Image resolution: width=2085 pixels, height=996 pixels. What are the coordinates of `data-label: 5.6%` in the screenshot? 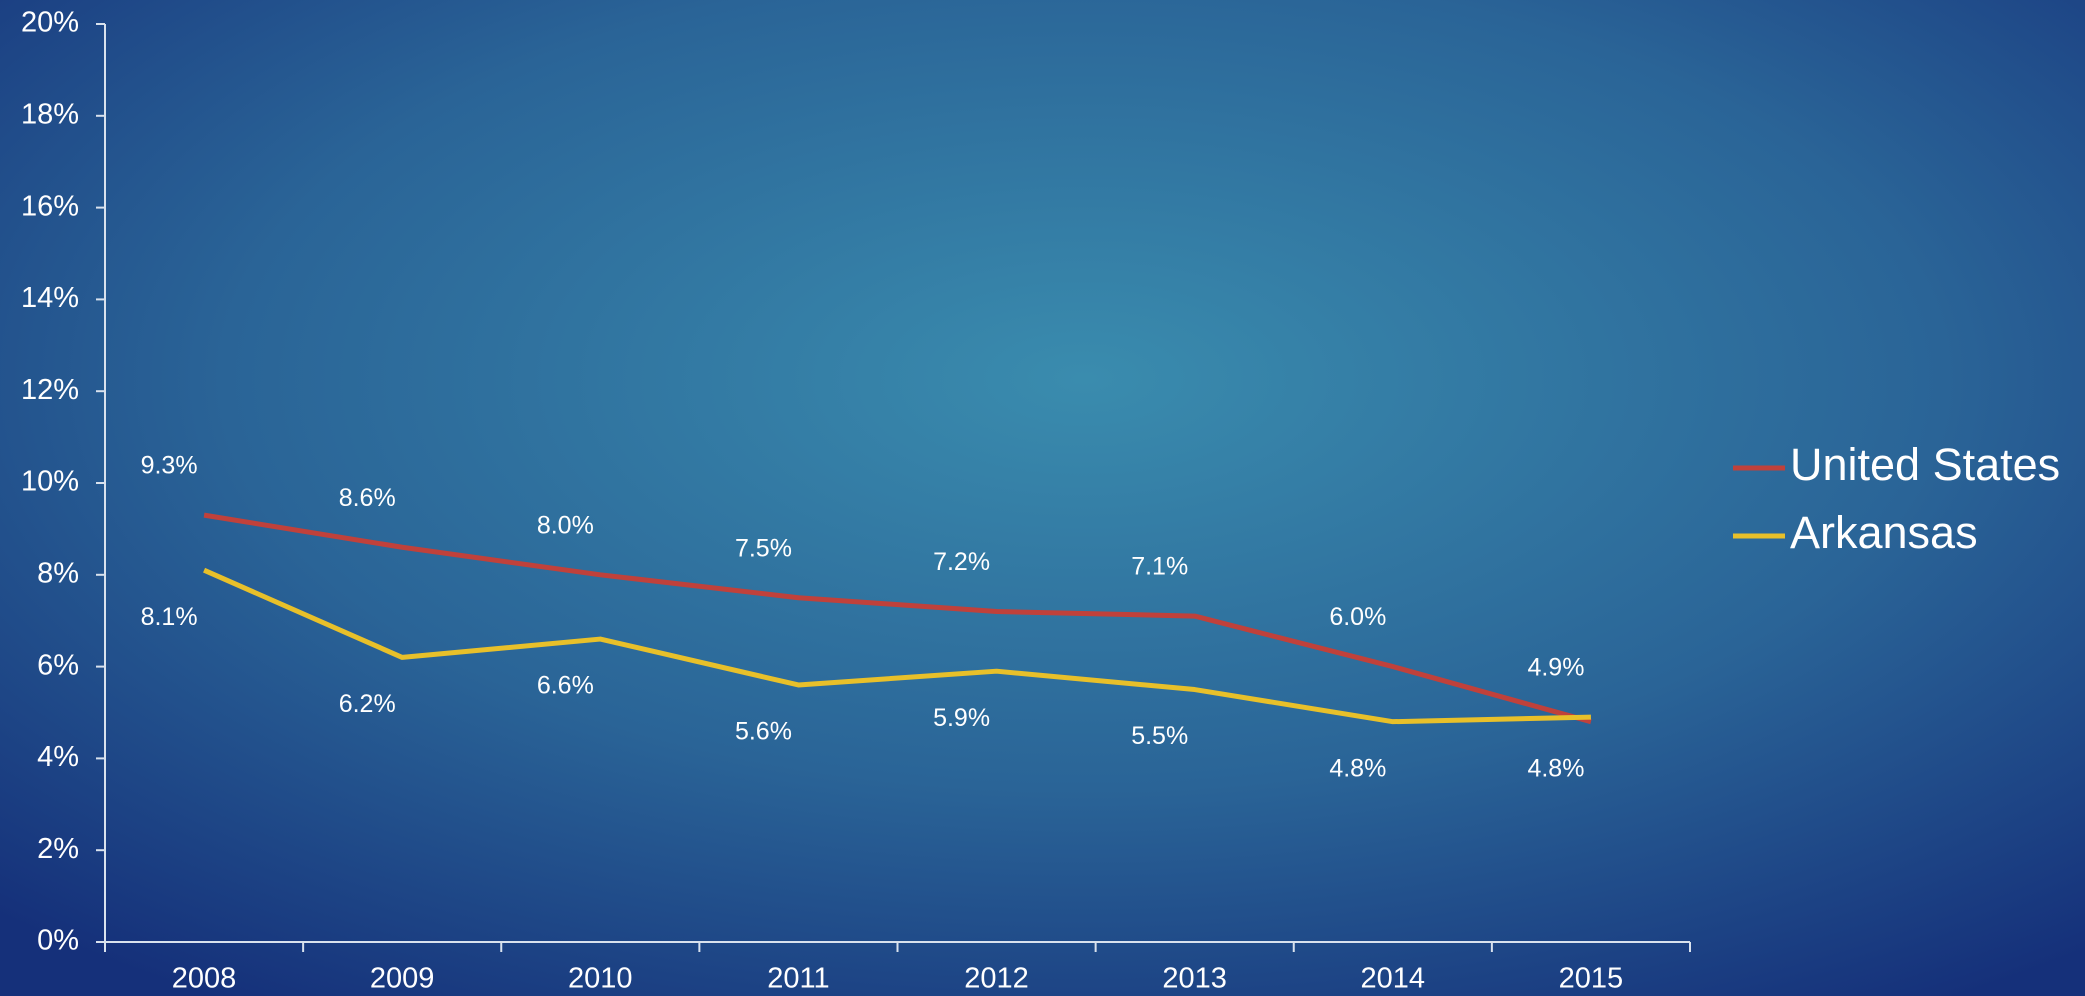 It's located at (763, 732).